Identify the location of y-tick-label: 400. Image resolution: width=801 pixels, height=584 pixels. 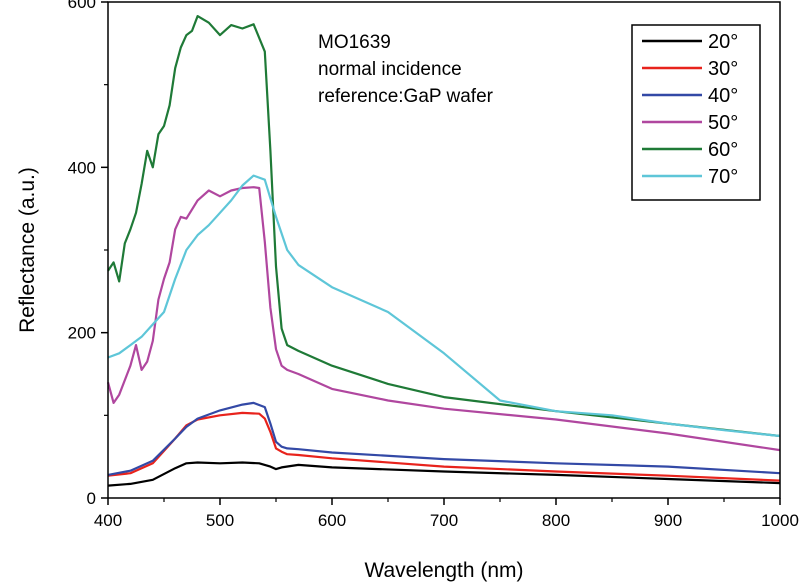
(82, 167).